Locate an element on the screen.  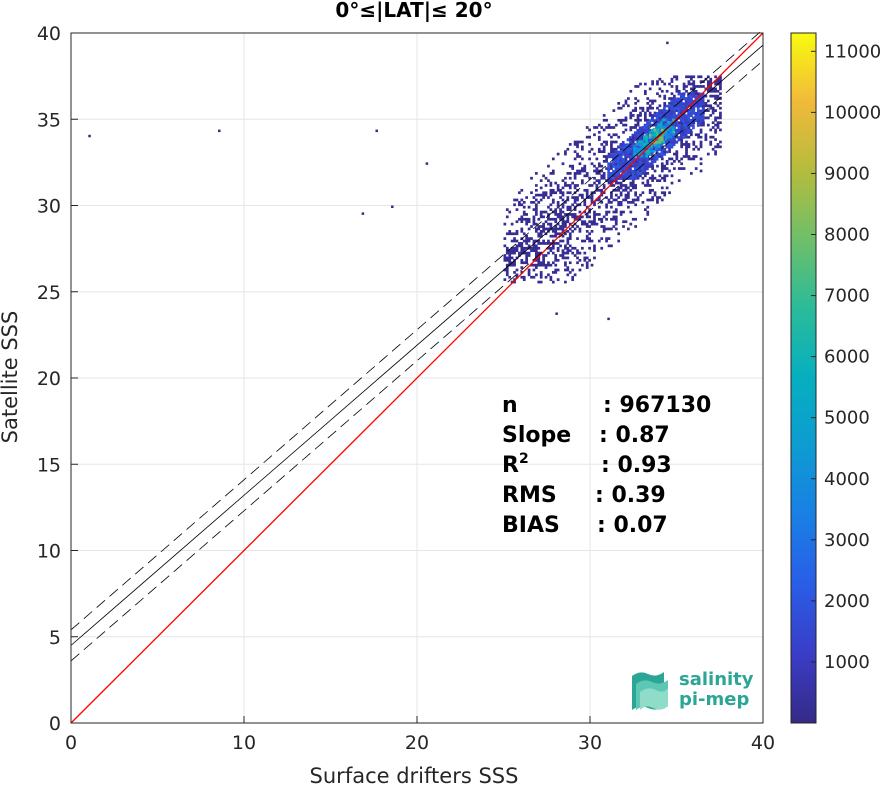
stat-superscript: 2 is located at coordinates (524, 459).